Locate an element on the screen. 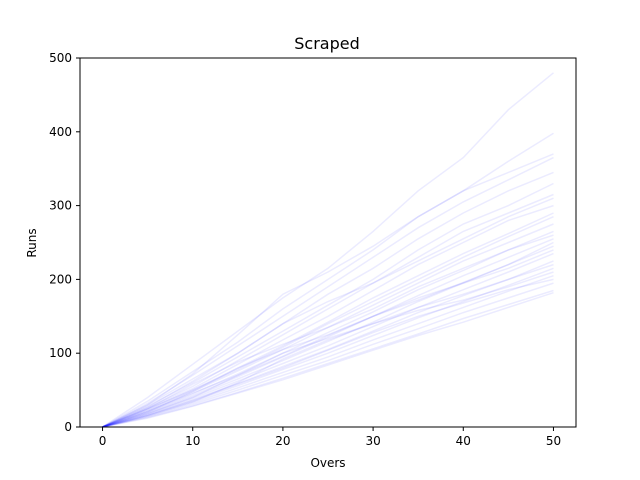 The image size is (640, 480). x-axis-label: Overs is located at coordinates (327, 463).